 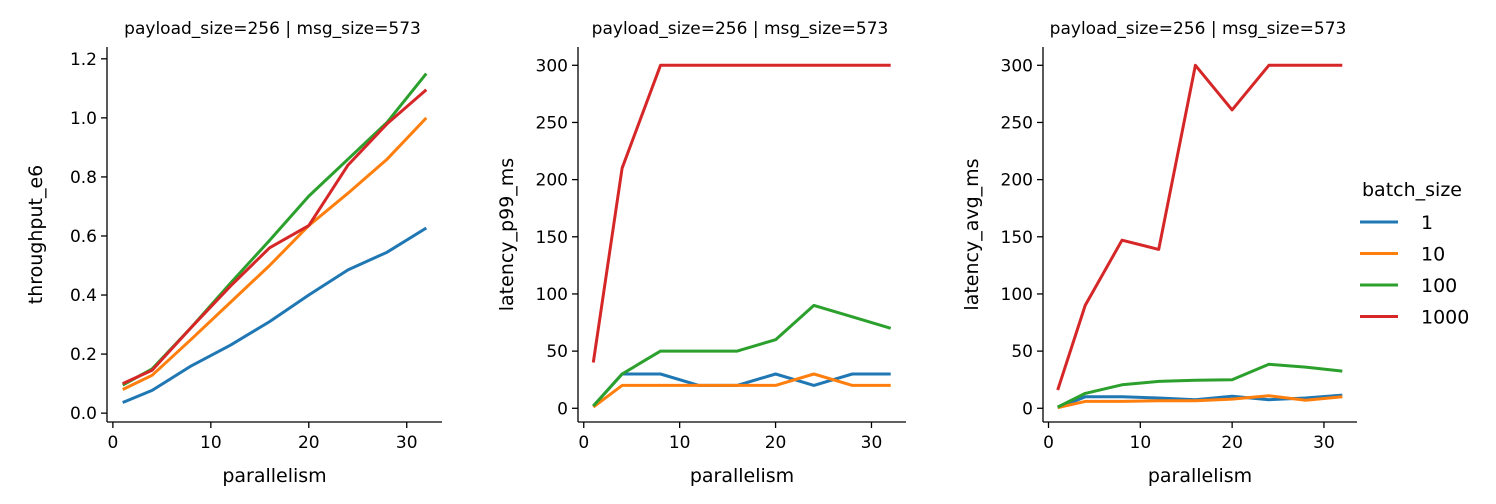 What do you see at coordinates (1433, 255) in the screenshot?
I see `legend-label-10: 10` at bounding box center [1433, 255].